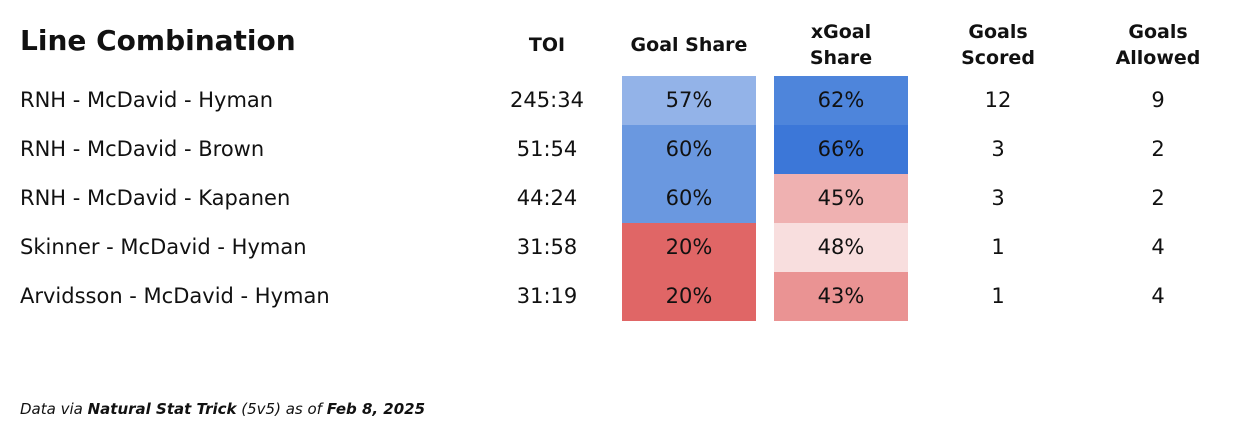 This screenshot has height=441, width=1246. I want to click on line-name: RNH - McDavid - Kapanen, so click(155, 198).